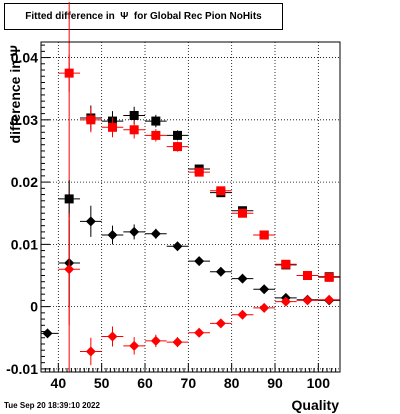 Image resolution: width=400 pixels, height=414 pixels. I want to click on y-tick-label: 0.04, so click(24, 58).